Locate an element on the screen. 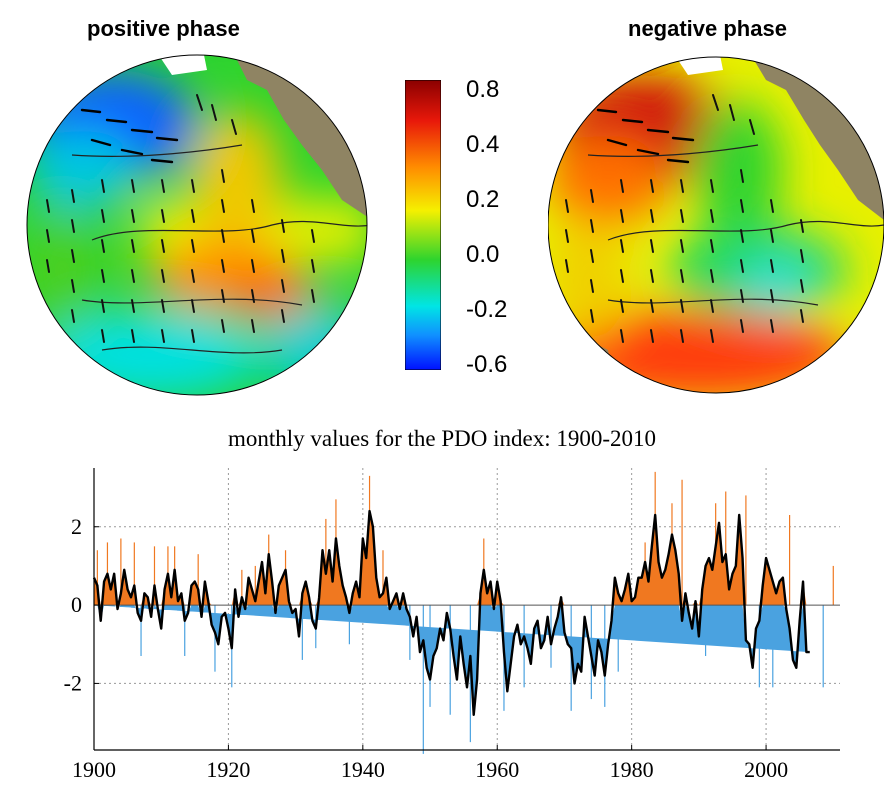 This screenshot has width=884, height=786. x-tick-label: 2000 is located at coordinates (766, 769).